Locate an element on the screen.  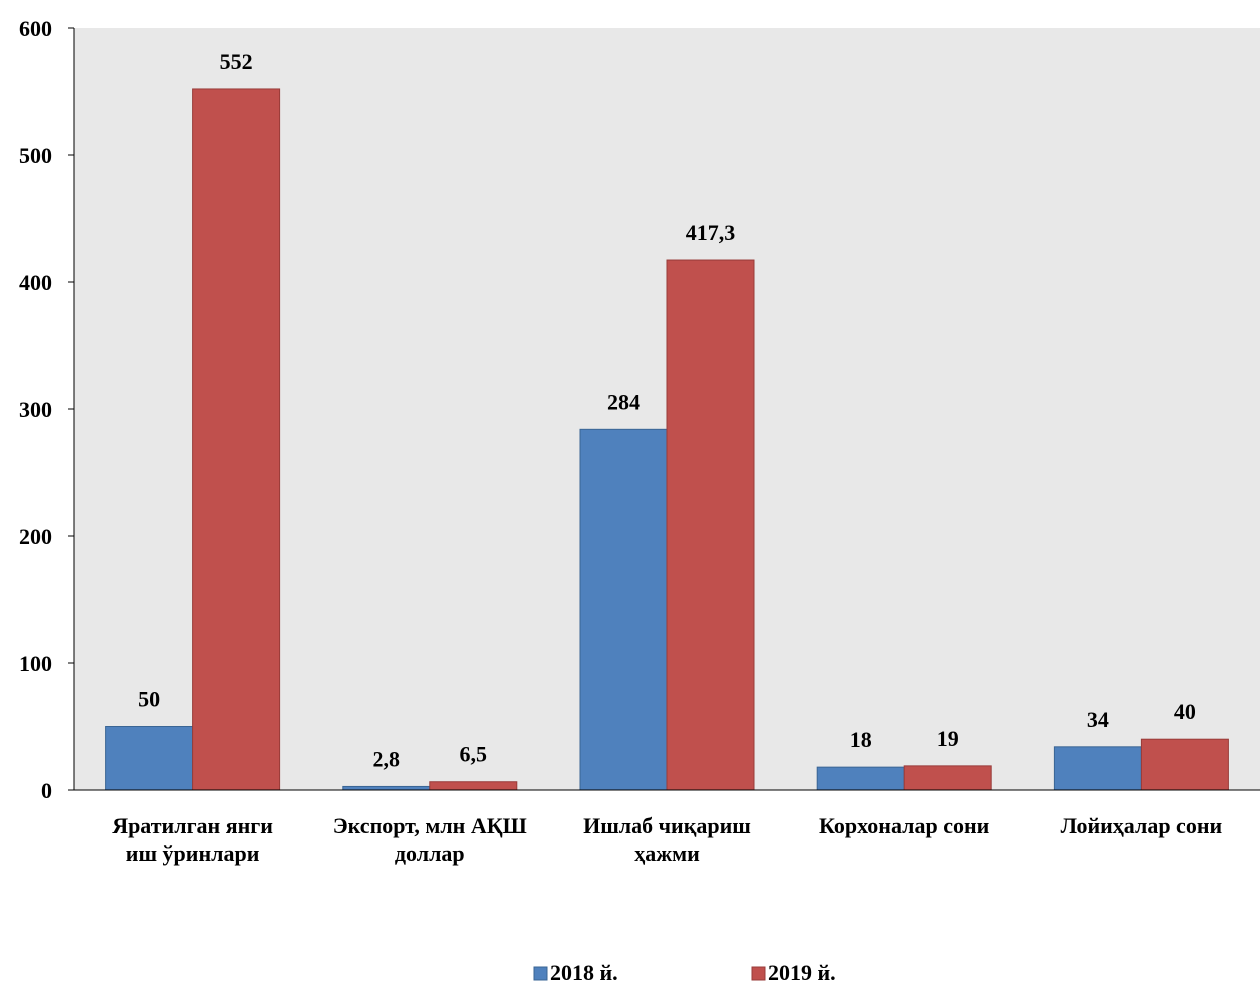
data-label: 417,3 is located at coordinates (711, 232).